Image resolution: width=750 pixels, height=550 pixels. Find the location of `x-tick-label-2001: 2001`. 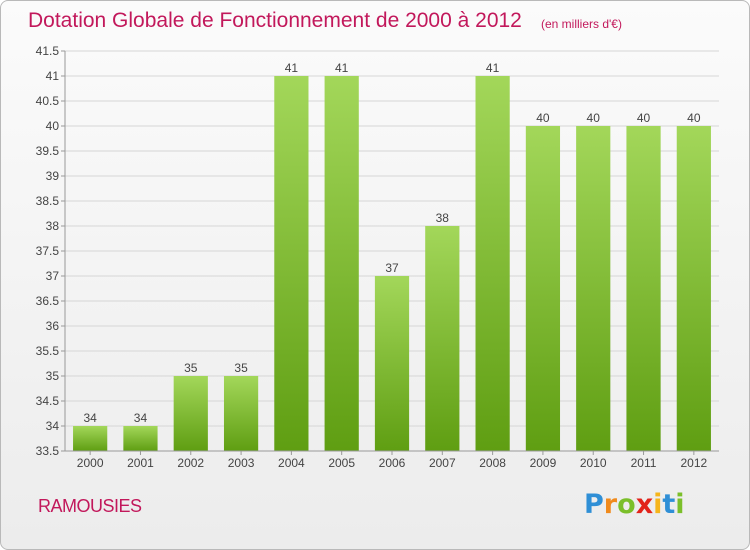

x-tick-label-2001: 2001 is located at coordinates (140, 463).